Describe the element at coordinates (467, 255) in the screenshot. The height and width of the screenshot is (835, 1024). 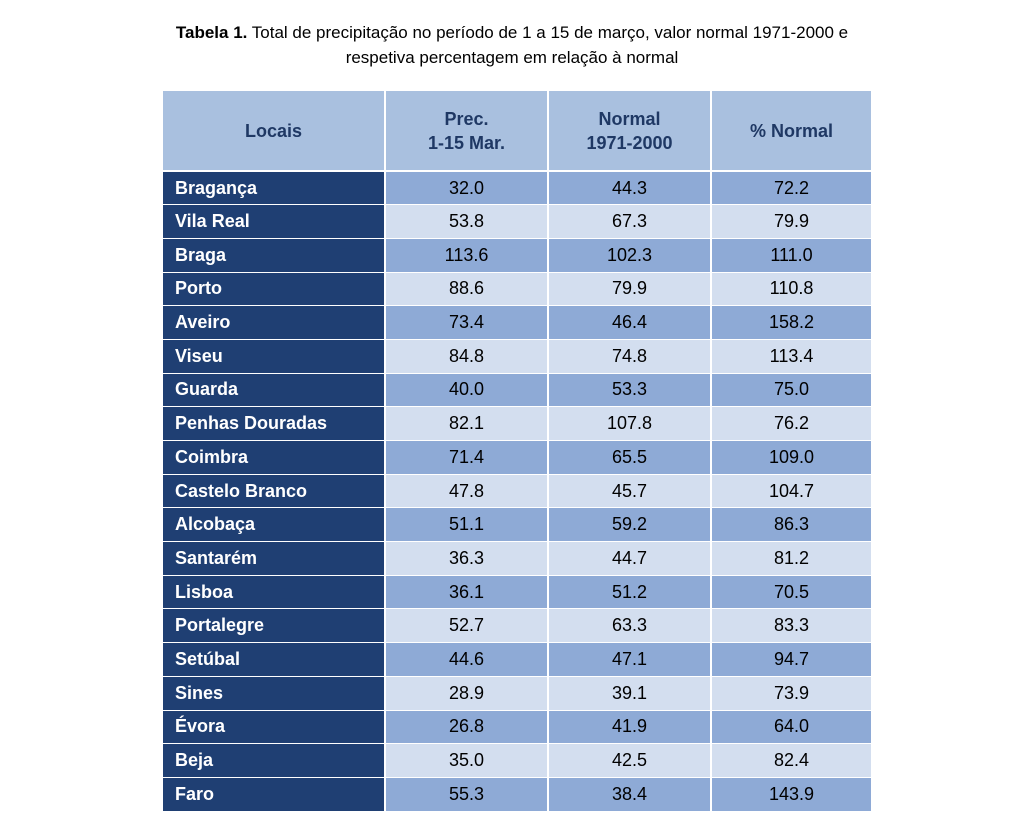
I see `cell-prec: 113.6` at that location.